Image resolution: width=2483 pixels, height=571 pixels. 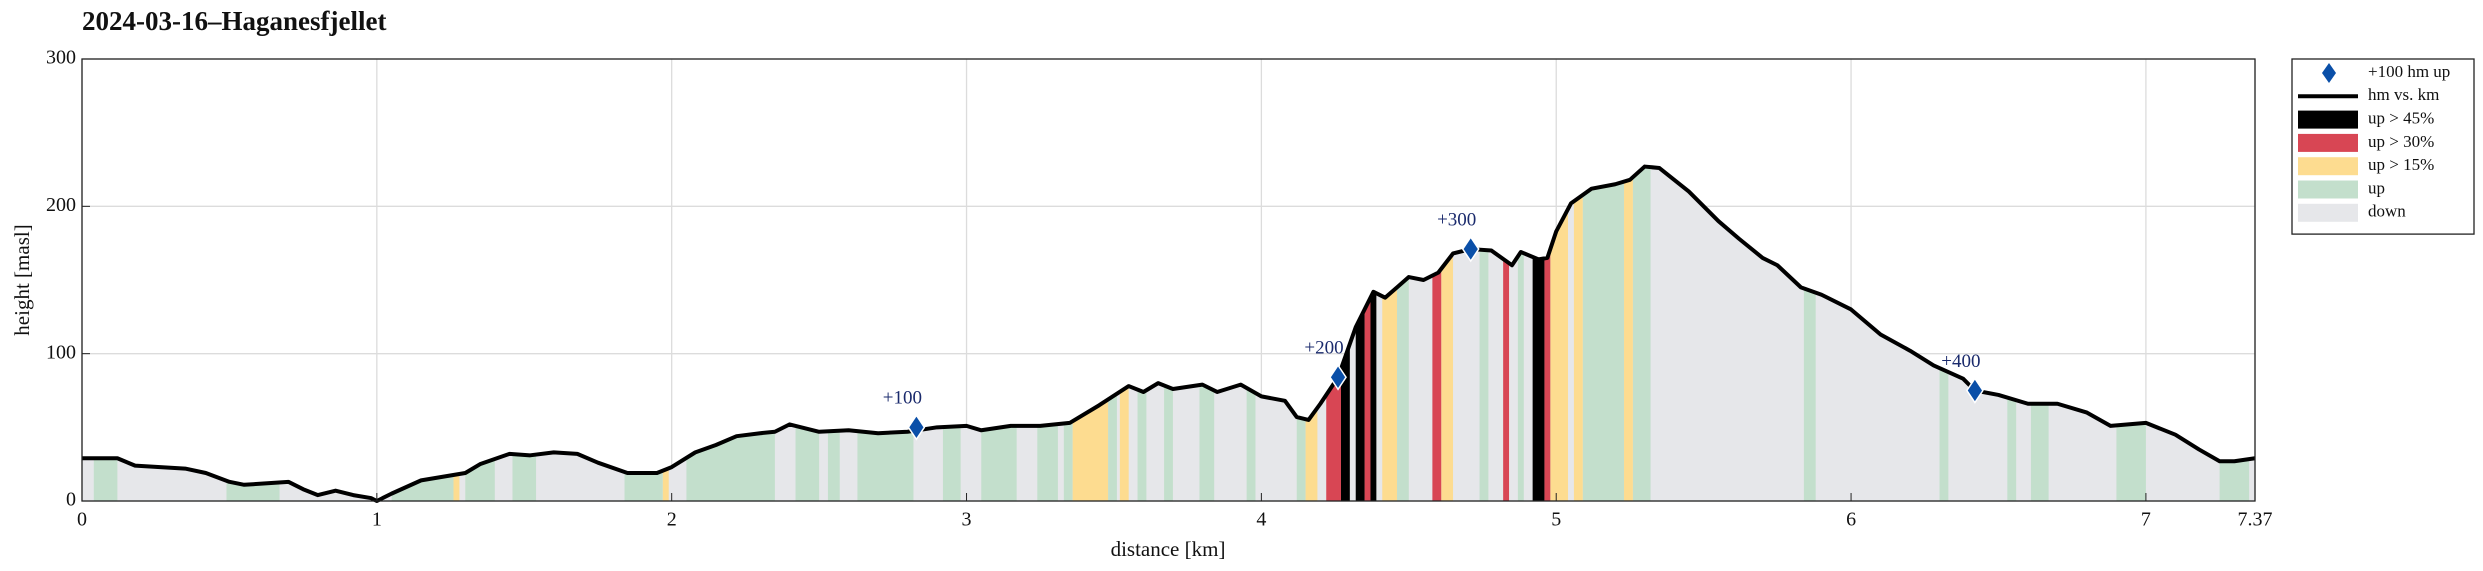 What do you see at coordinates (61, 58) in the screenshot?
I see `y-tick-label: 300` at bounding box center [61, 58].